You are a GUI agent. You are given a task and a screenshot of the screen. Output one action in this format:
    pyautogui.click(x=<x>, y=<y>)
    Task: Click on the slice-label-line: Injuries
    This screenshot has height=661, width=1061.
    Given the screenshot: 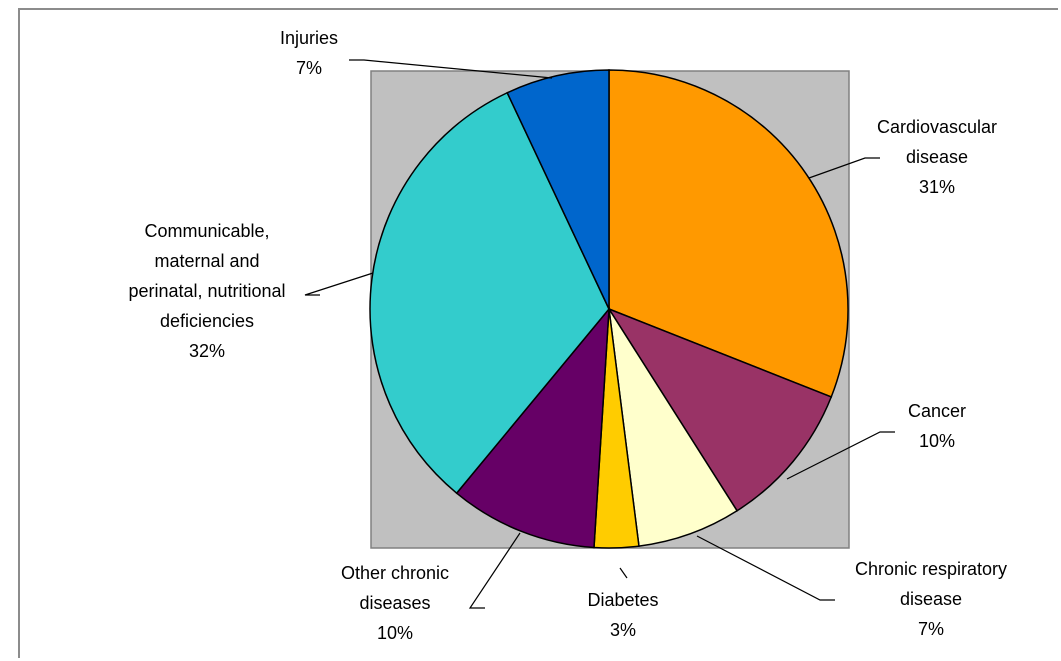 What is the action you would take?
    pyautogui.click(x=309, y=38)
    